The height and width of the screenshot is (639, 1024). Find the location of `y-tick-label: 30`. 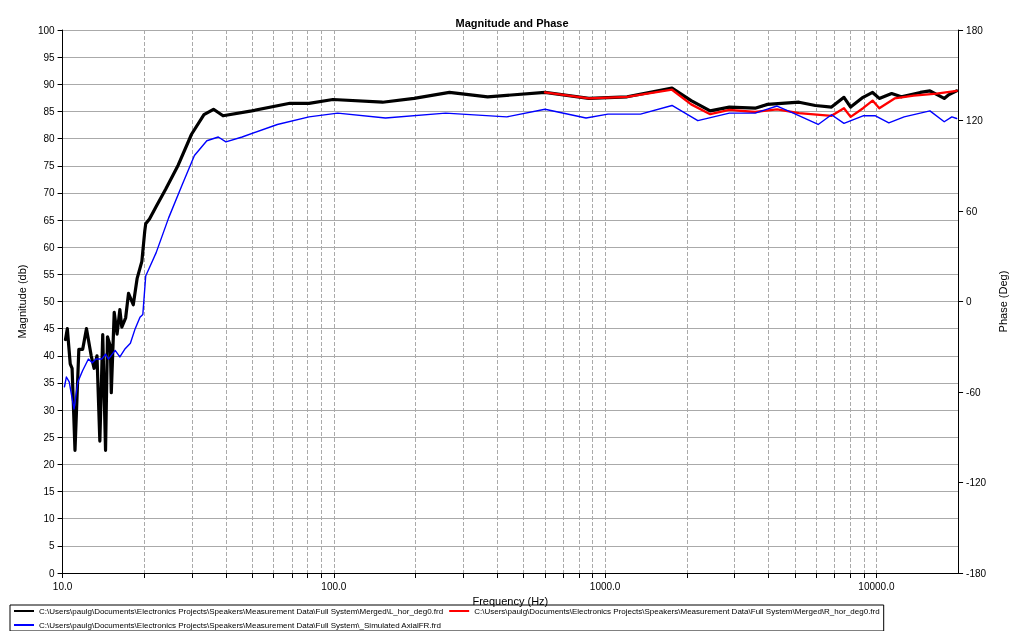

y-tick-label: 30 is located at coordinates (49, 410).